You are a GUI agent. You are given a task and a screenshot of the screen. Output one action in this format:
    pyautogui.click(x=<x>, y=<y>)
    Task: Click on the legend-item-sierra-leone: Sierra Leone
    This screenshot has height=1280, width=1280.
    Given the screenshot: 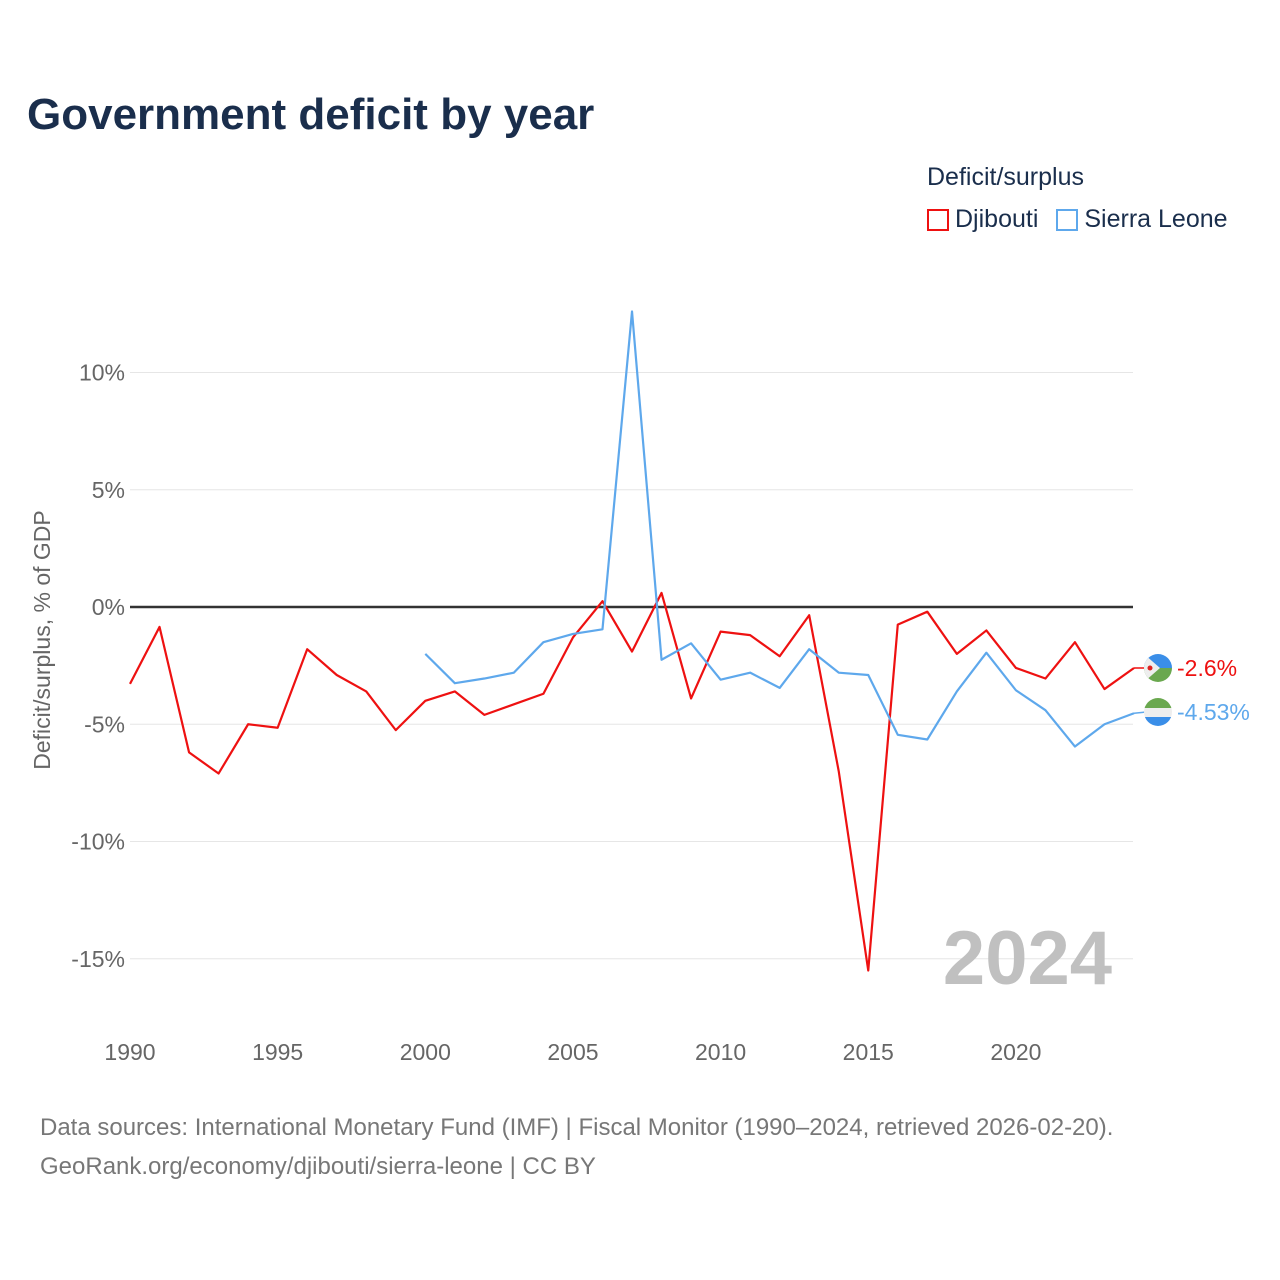 What is the action you would take?
    pyautogui.click(x=1142, y=219)
    